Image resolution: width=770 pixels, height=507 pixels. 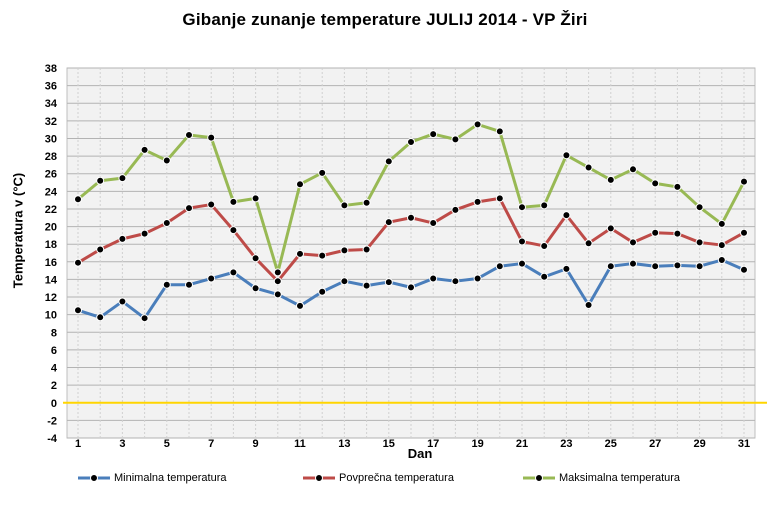 I want to click on y-tick-label: -4, so click(x=52, y=439).